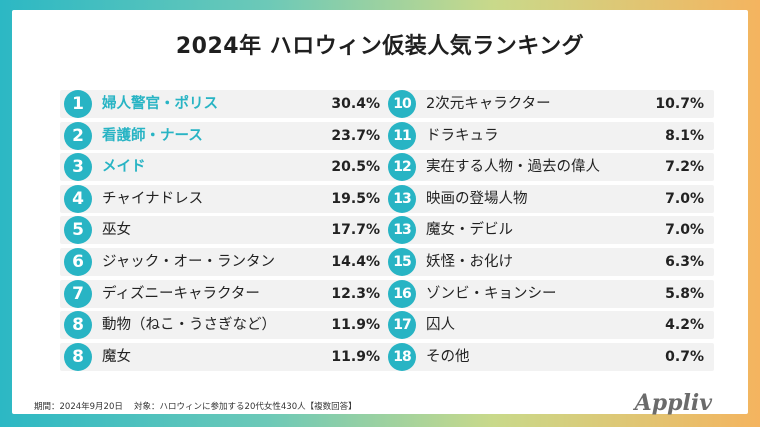  What do you see at coordinates (549, 261) in the screenshot?
I see `ranking-row: 15 妖怪・お化け 6.3%` at bounding box center [549, 261].